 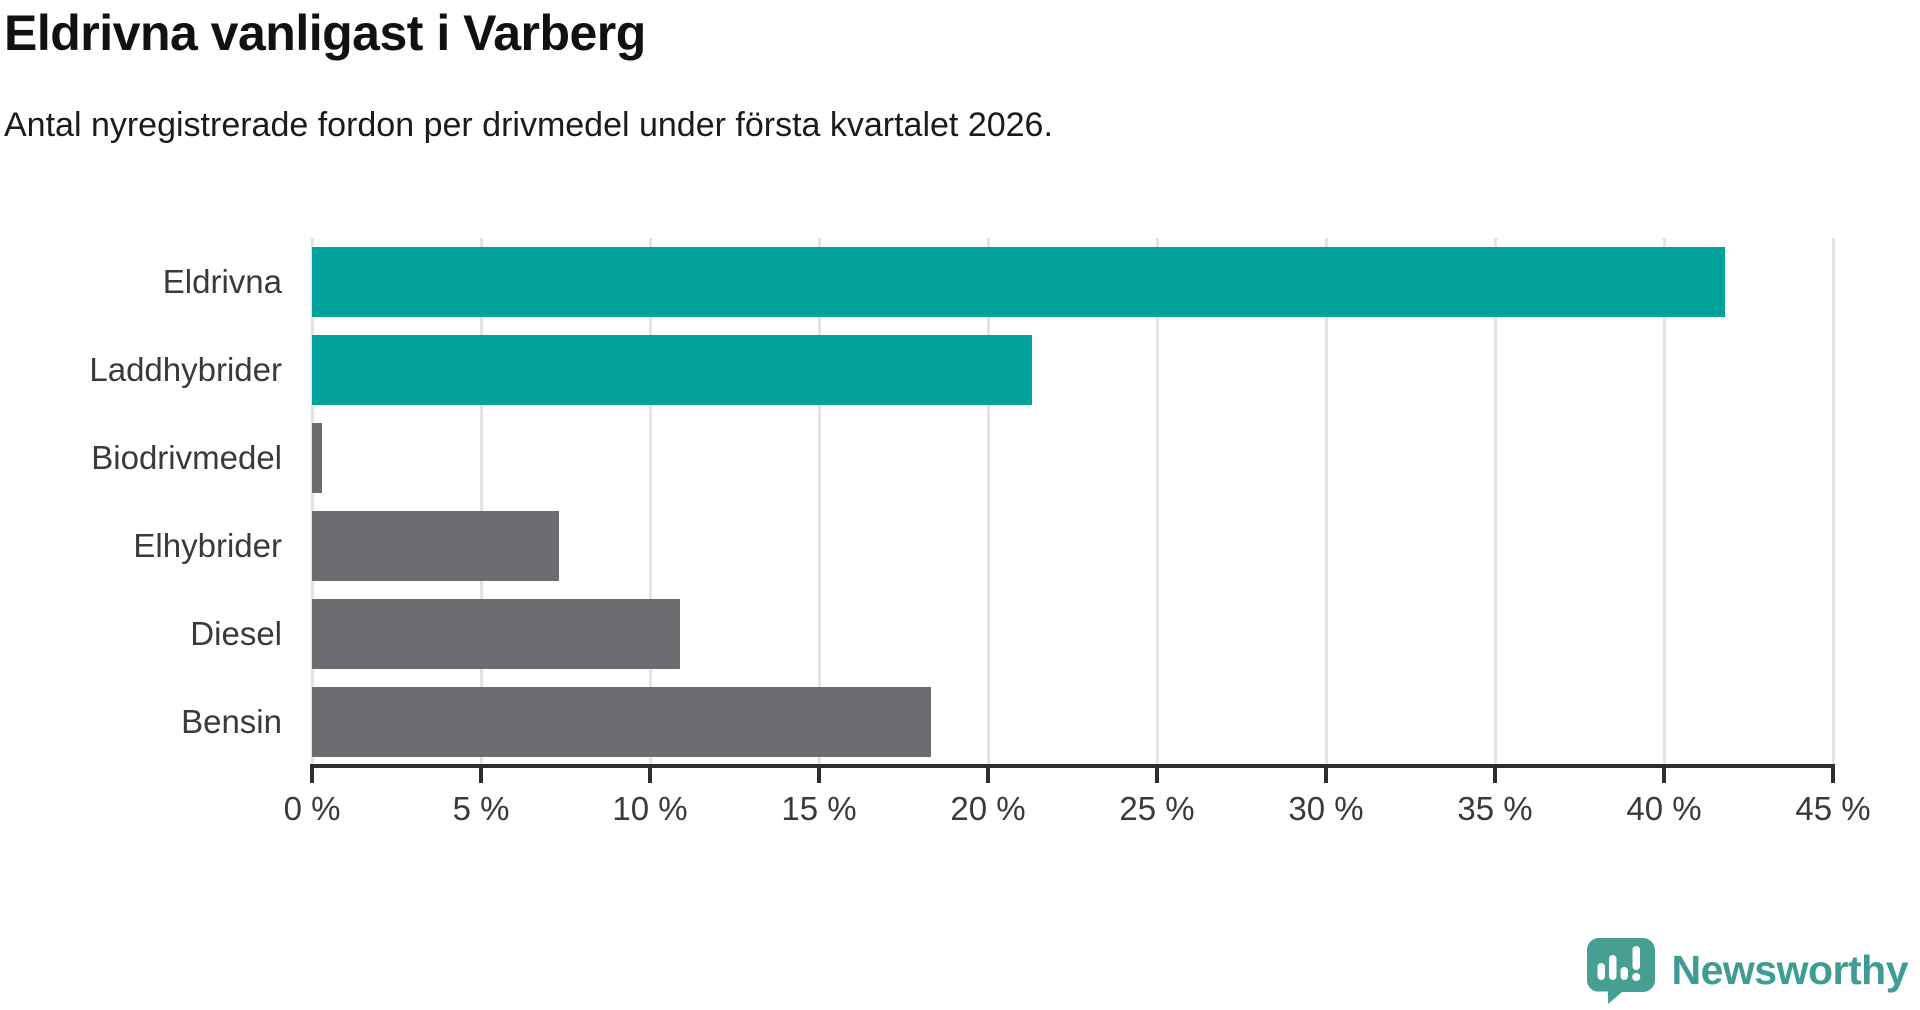 What do you see at coordinates (1833, 808) in the screenshot?
I see `x-tick-label: 45 %` at bounding box center [1833, 808].